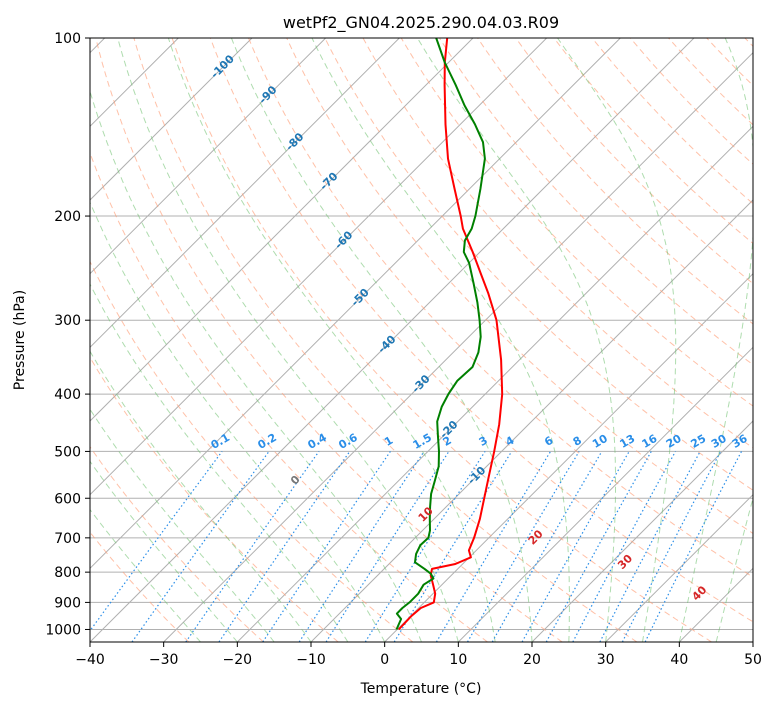  Describe the element at coordinates (753, 660) in the screenshot. I see `x-tick-label: 50` at that location.